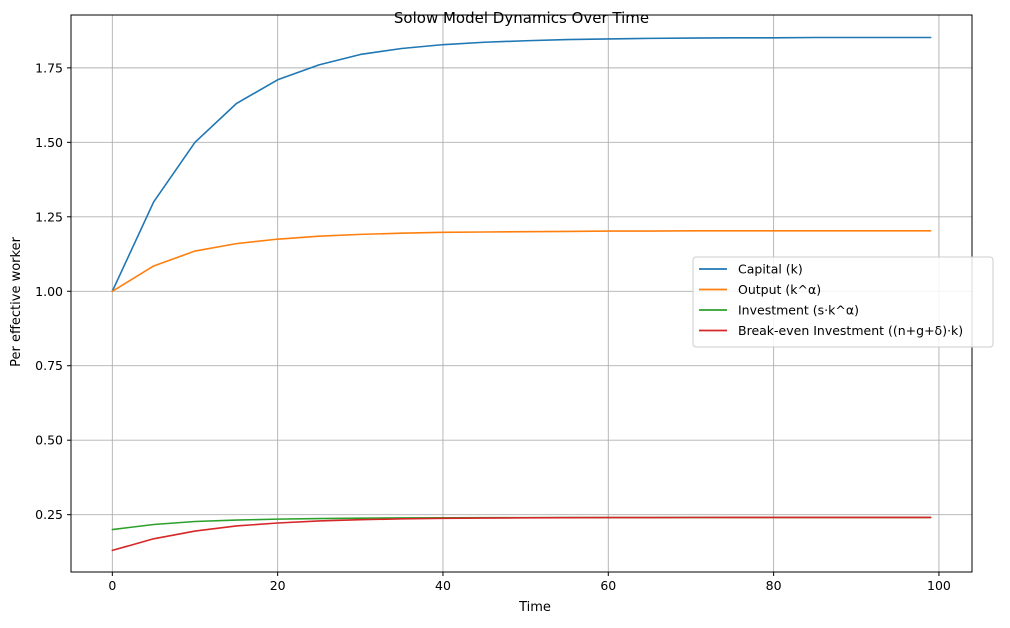 Image resolution: width=1010 pixels, height=628 pixels. I want to click on y-tick-label: 0.50, so click(49, 440).